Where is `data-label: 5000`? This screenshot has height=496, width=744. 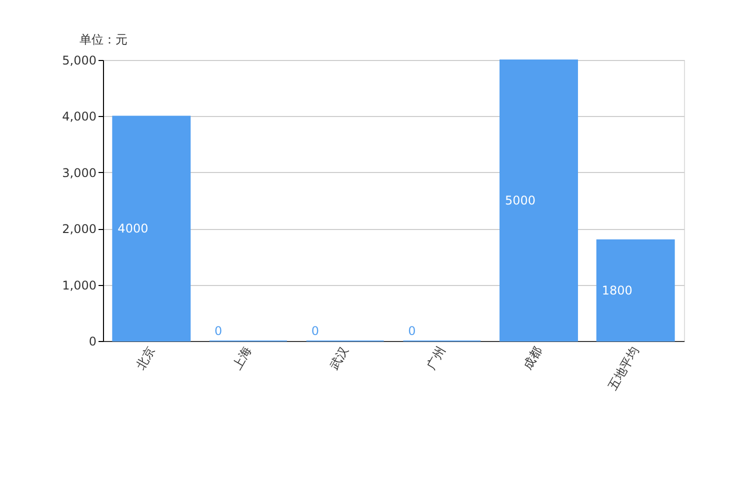
data-label: 5000 is located at coordinates (520, 201).